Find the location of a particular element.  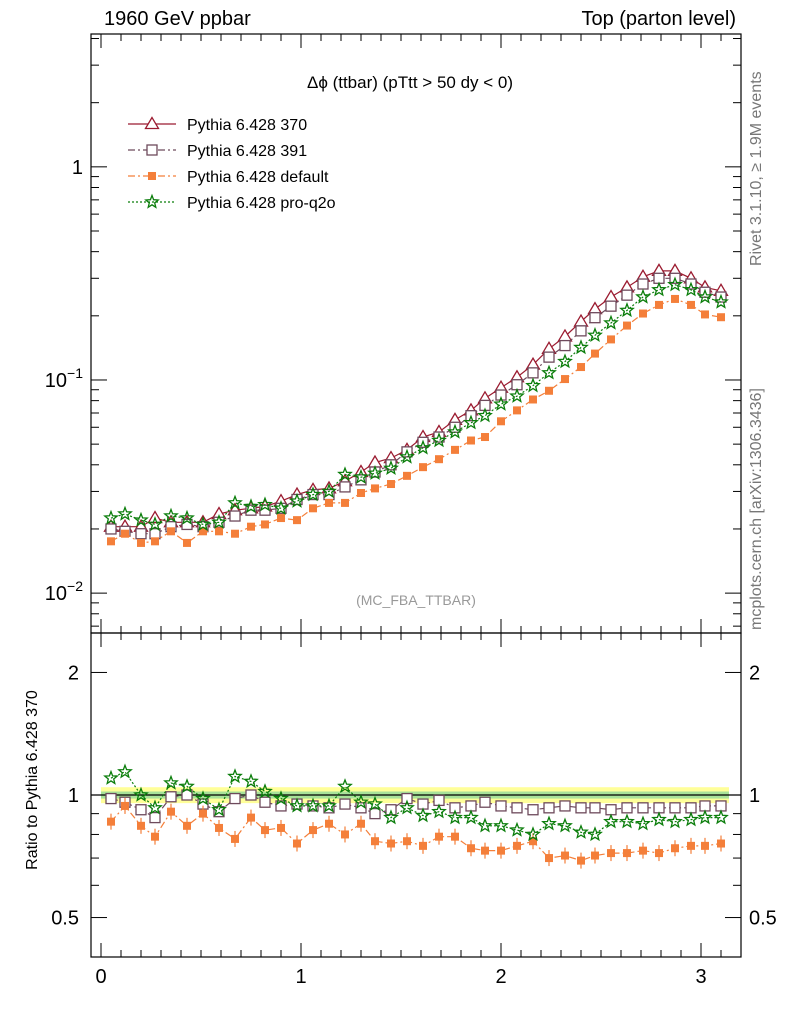

x-tick-label: 3 is located at coordinates (700, 977).